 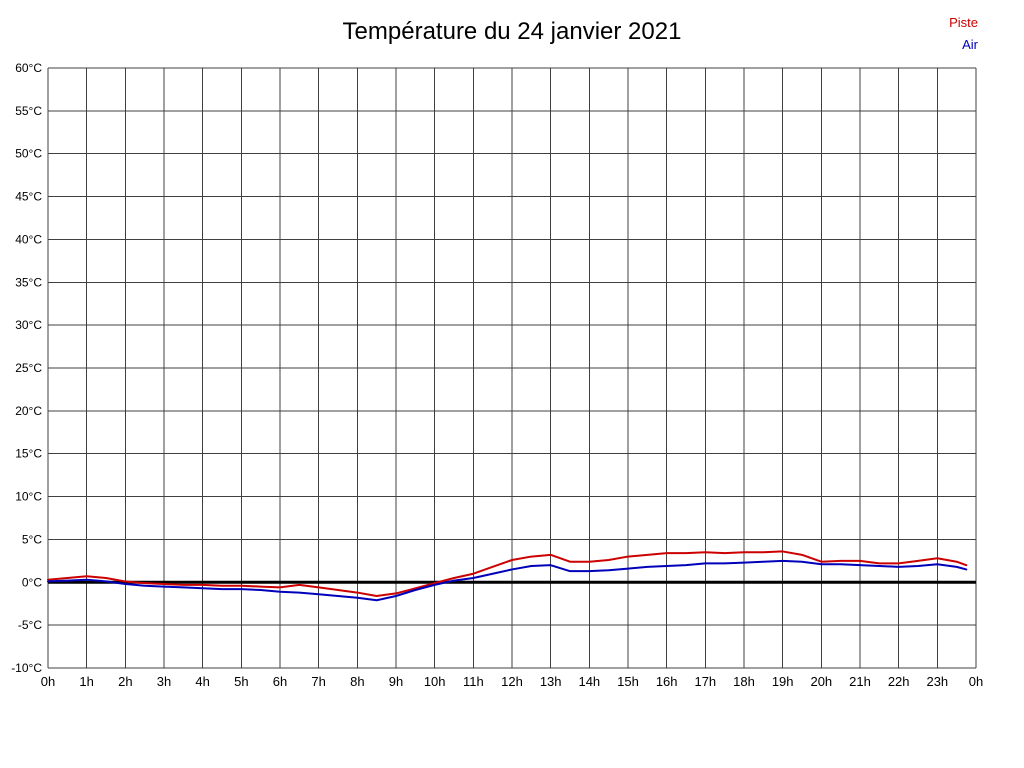 What do you see at coordinates (28, 154) in the screenshot?
I see `y-tick-label: 50°C` at bounding box center [28, 154].